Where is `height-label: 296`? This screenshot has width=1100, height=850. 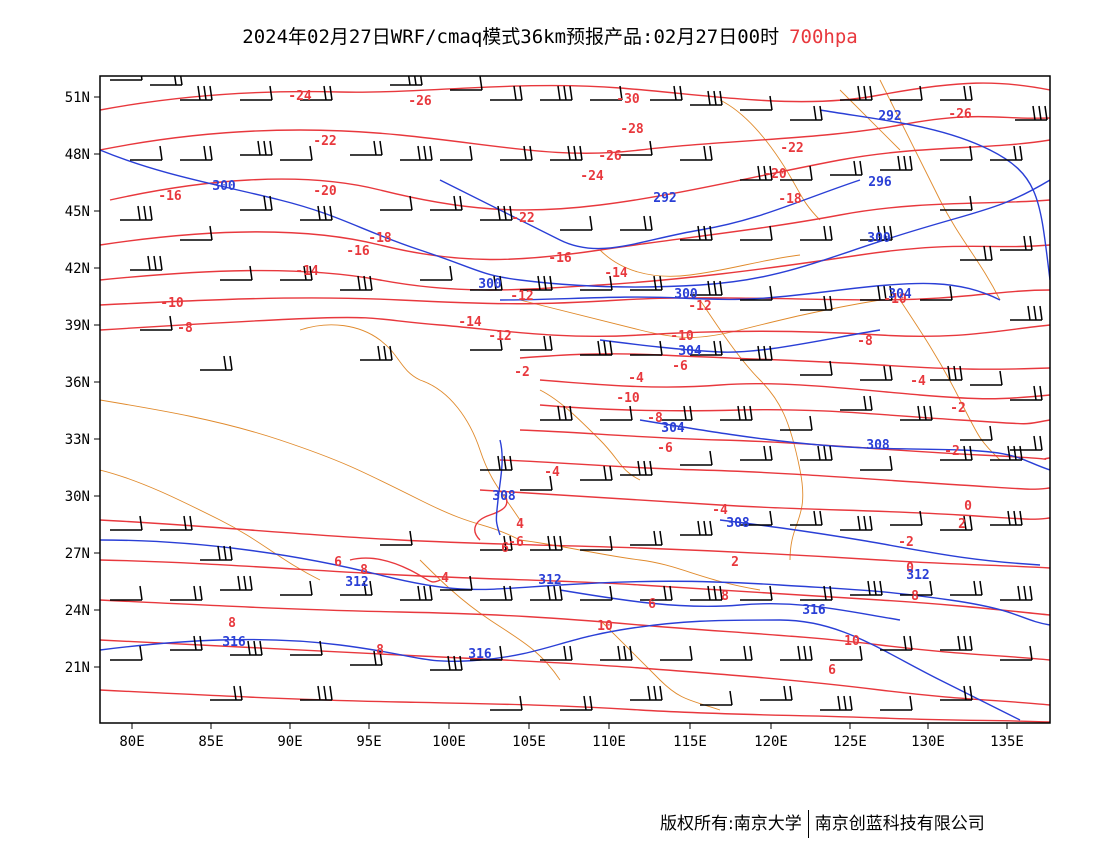
height-label: 296 is located at coordinates (880, 182).